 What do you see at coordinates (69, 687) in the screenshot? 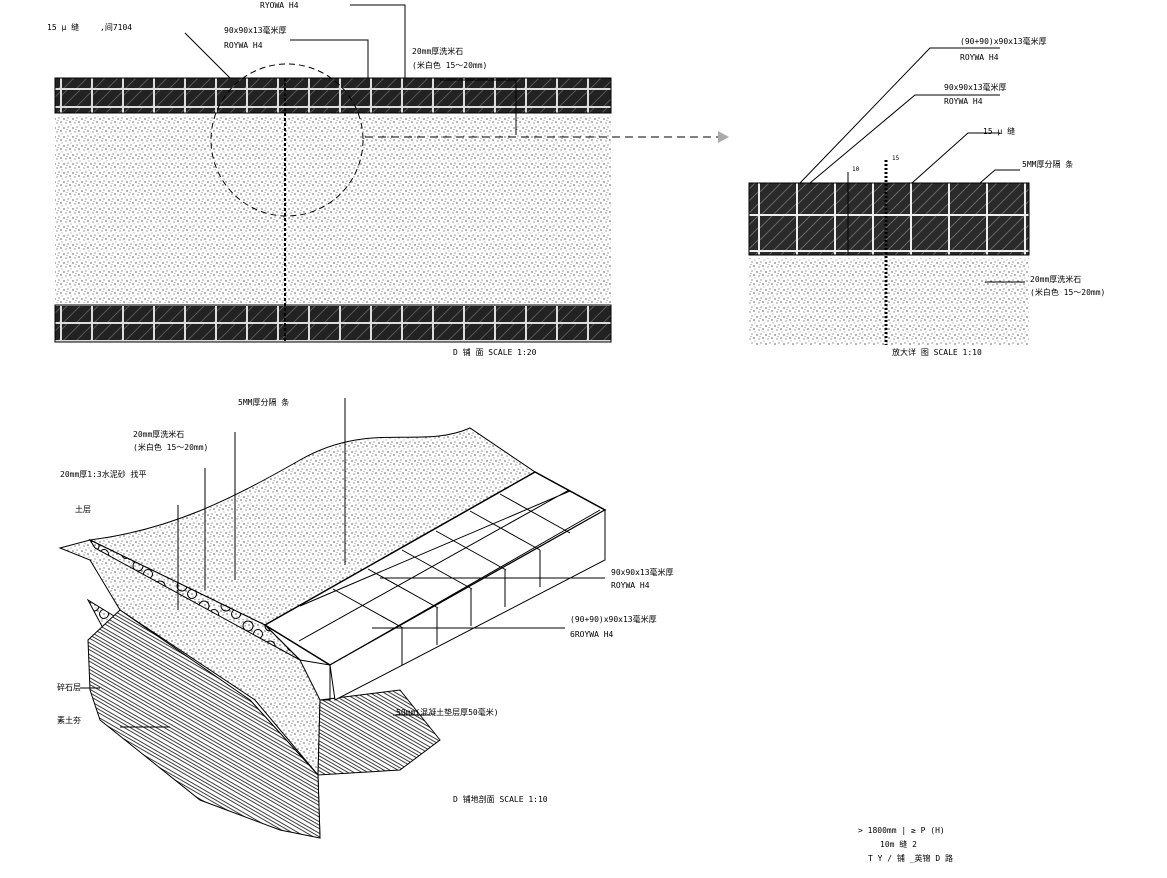
I see `label: 碎石层` at bounding box center [69, 687].